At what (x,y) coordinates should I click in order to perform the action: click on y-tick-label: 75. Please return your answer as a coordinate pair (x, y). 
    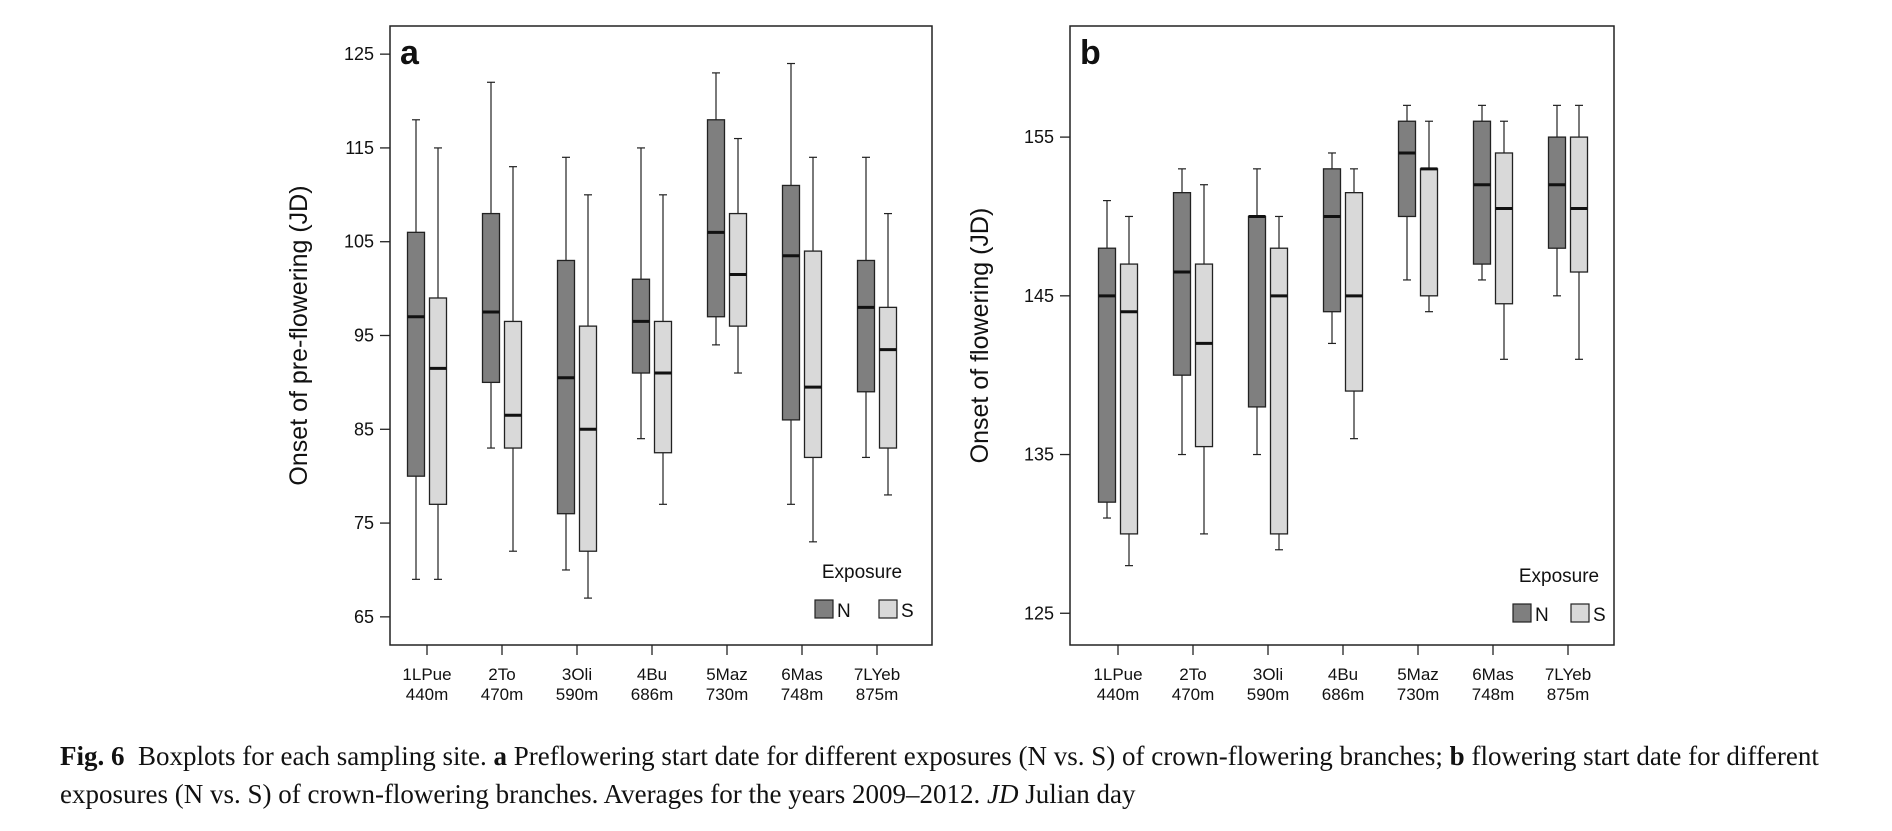
    Looking at the image, I should click on (364, 523).